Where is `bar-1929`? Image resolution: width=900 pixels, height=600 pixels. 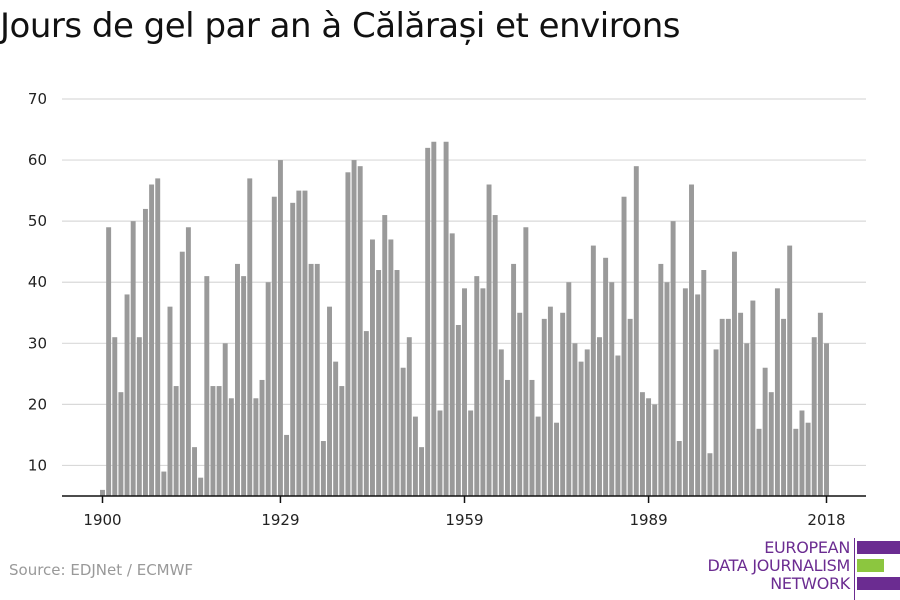
bar-1929 is located at coordinates (280, 328).